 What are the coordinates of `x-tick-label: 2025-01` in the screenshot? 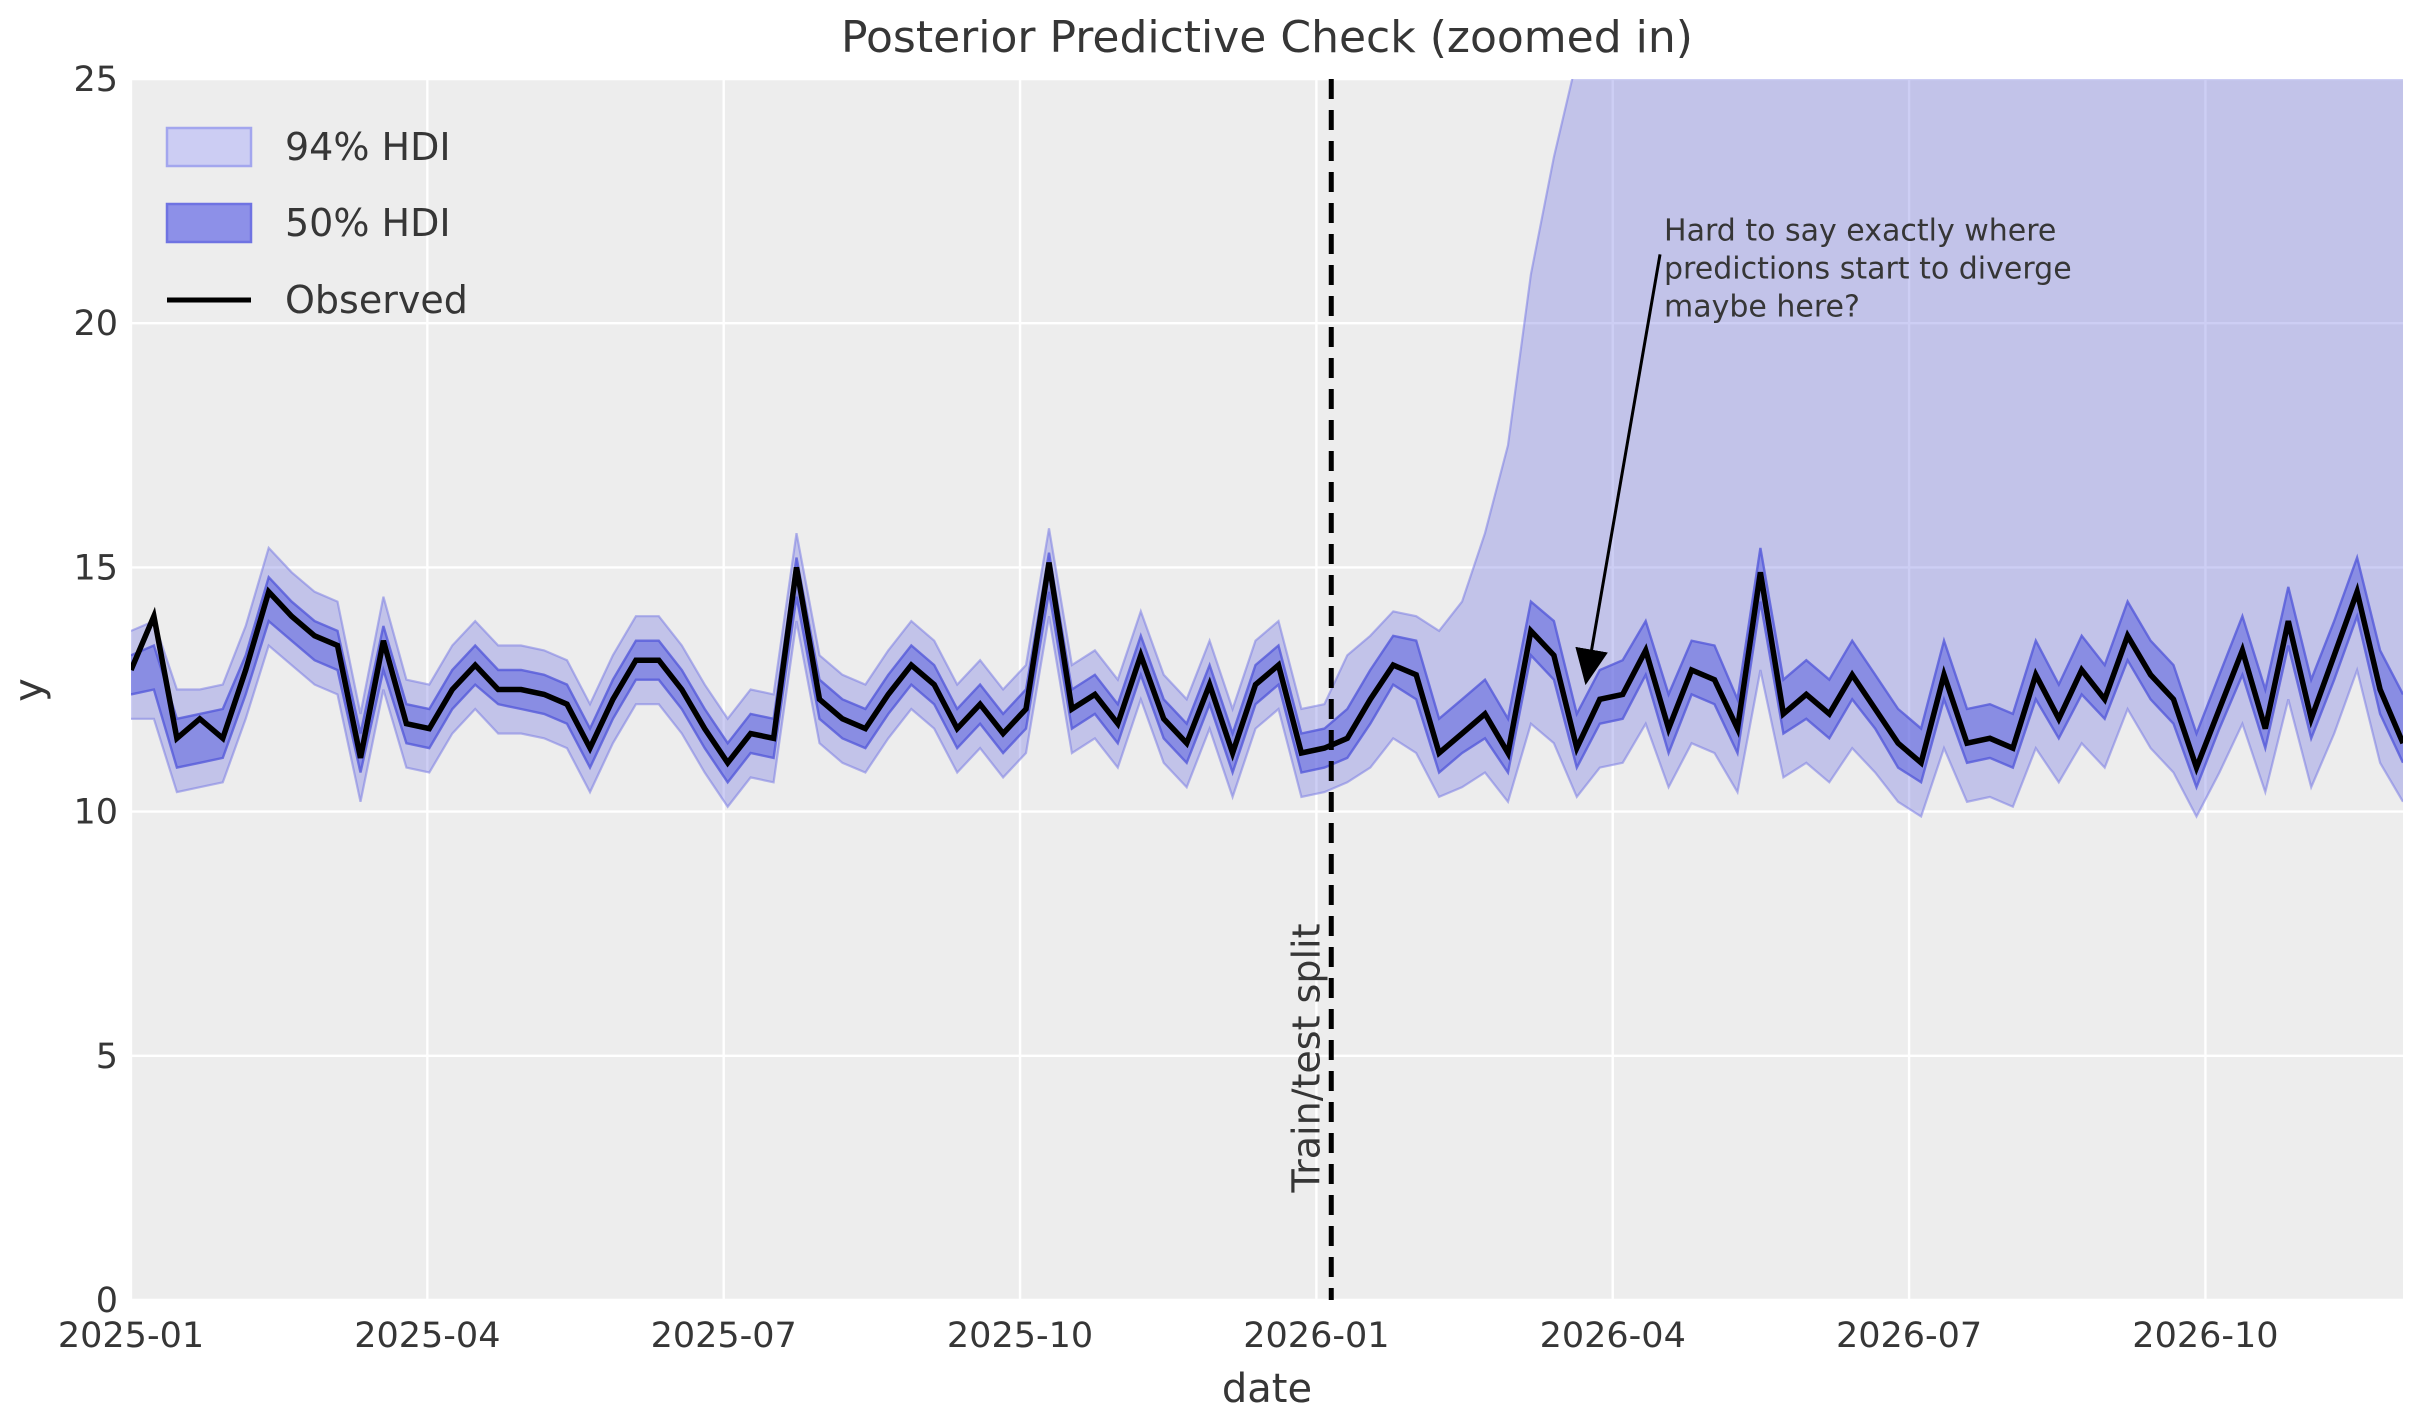 It's located at (131, 1336).